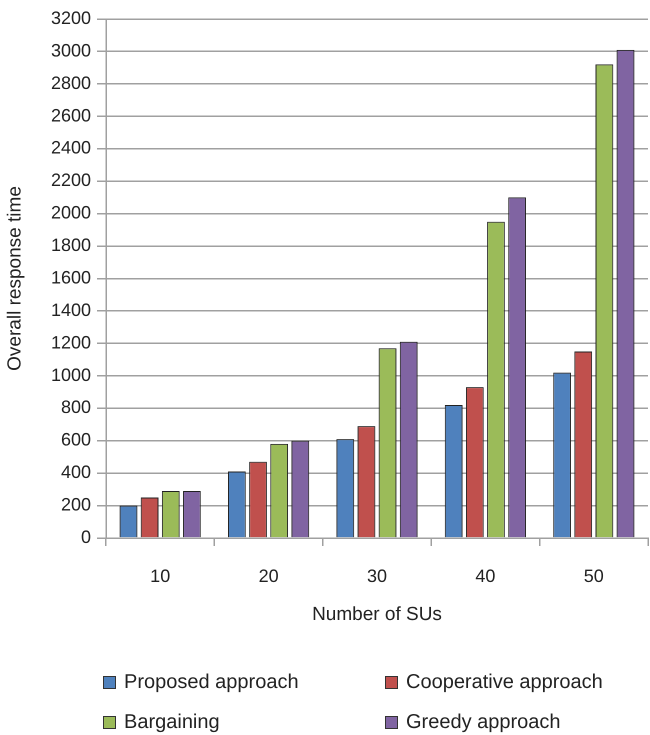 The width and height of the screenshot is (650, 735). What do you see at coordinates (211, 682) in the screenshot?
I see `legend-label: Proposed approach` at bounding box center [211, 682].